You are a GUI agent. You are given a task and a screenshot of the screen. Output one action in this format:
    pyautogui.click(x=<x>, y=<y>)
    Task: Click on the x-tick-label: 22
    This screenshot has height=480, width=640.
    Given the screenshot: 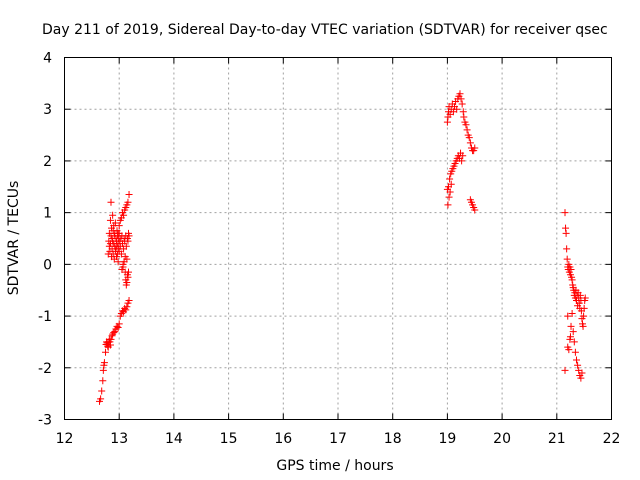 What is the action you would take?
    pyautogui.click(x=612, y=439)
    